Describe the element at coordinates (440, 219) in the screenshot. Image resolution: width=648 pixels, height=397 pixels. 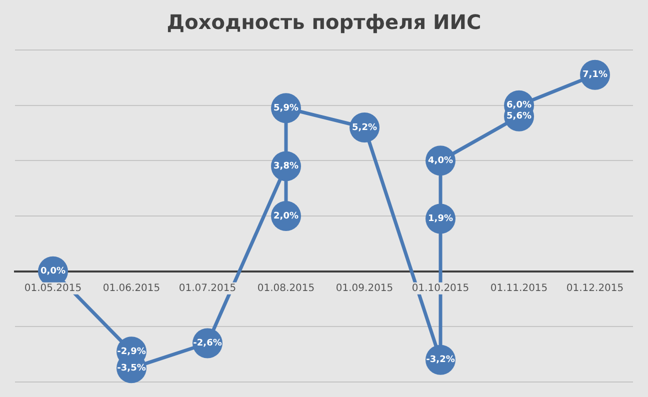
I see `data-label: 1,9%` at that location.